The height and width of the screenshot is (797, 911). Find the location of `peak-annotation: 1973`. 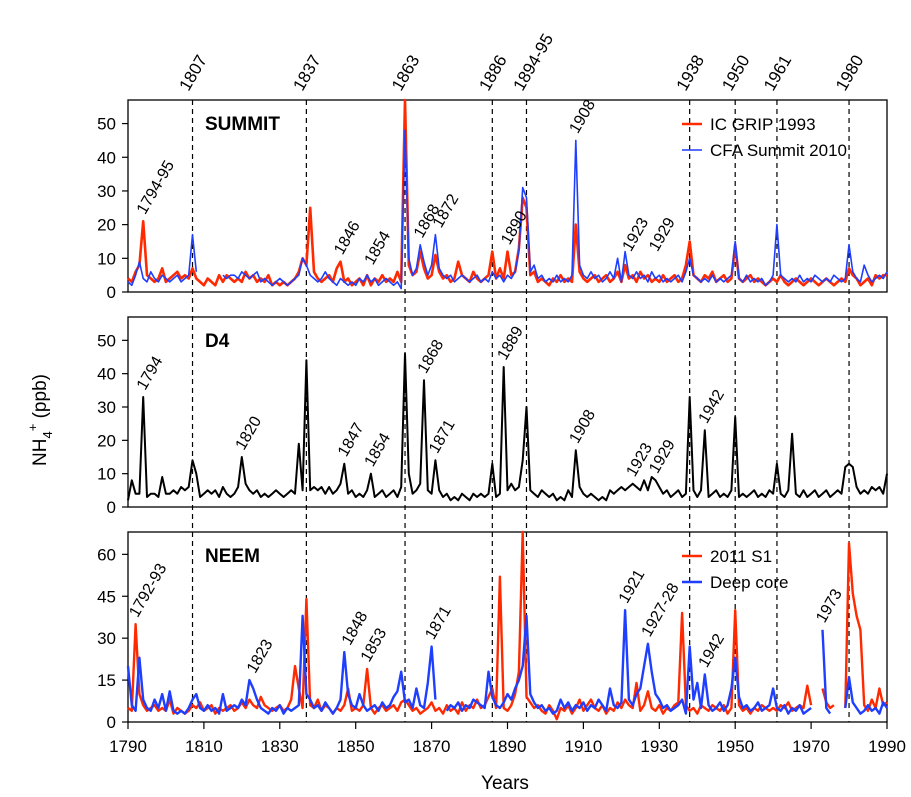

peak-annotation: 1973 is located at coordinates (829, 605).